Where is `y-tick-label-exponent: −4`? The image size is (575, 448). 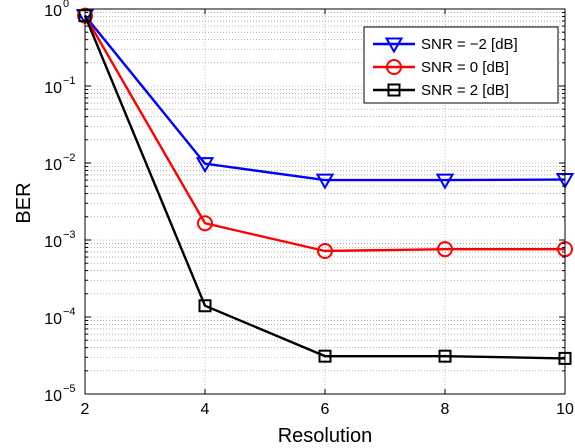
y-tick-label-exponent: −4 is located at coordinates (69, 312).